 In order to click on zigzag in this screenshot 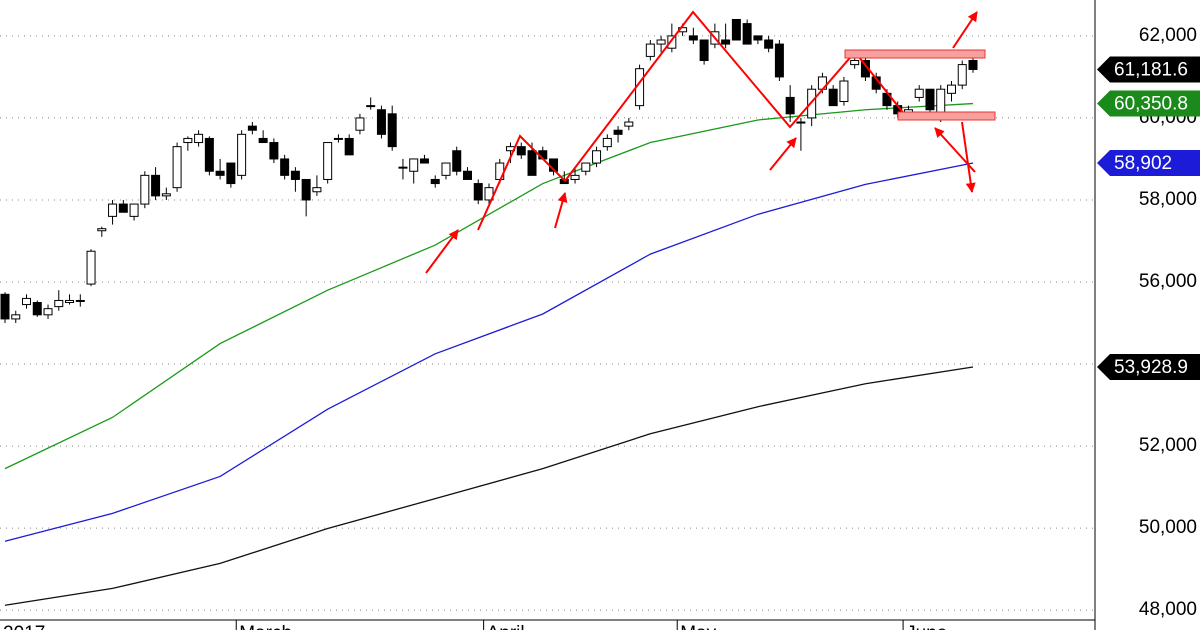, I will do `click(691, 120)`.